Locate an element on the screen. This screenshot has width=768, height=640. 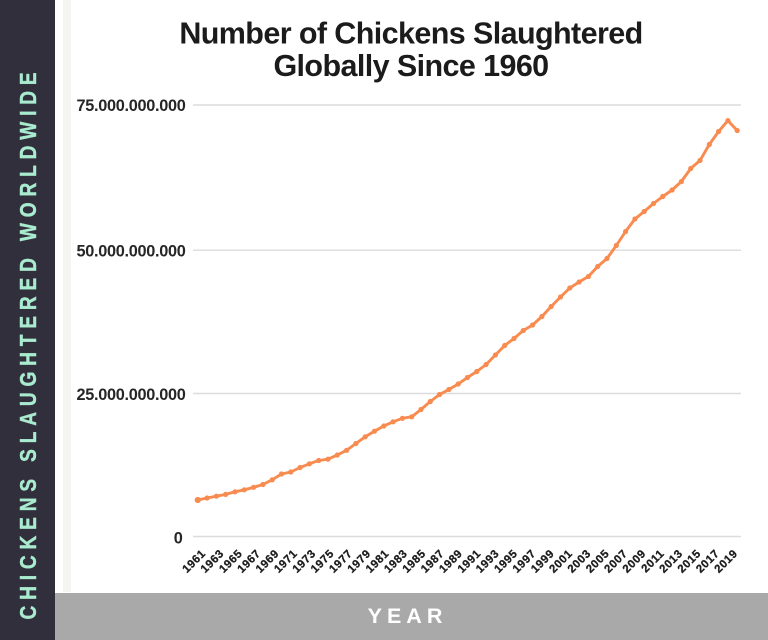
svg-text: CHICKENS SLAUGHTERED WORLDWIDE is located at coordinates (28, 343).